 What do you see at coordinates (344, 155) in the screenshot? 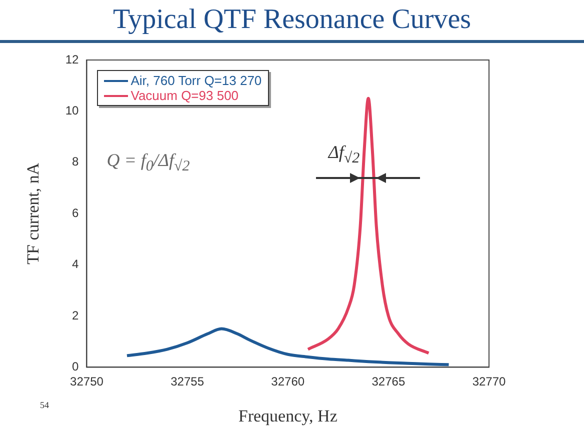
I see `annotation: Δf$_{√2}$` at bounding box center [344, 155].